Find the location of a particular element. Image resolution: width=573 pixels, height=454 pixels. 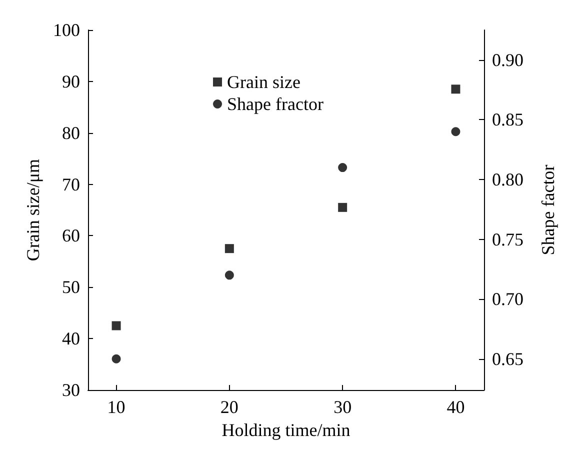

y-tick-label: 90 is located at coordinates (71, 81).